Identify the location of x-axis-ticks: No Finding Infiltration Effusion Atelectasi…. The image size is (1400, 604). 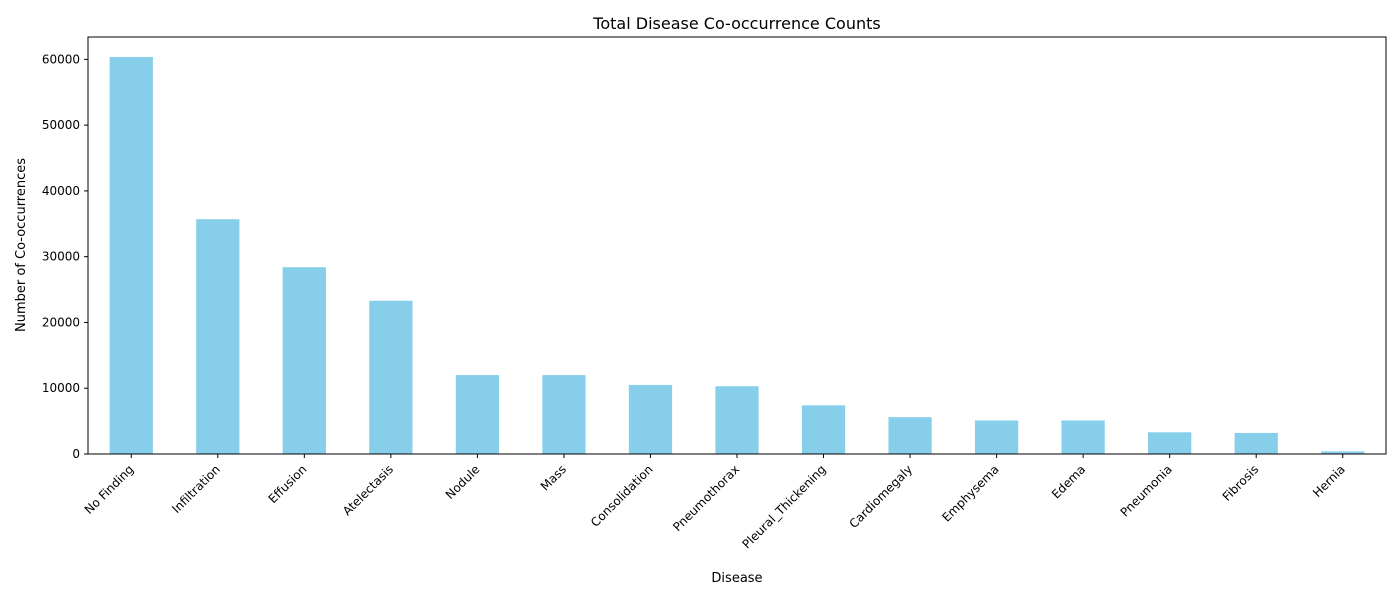
(715, 502).